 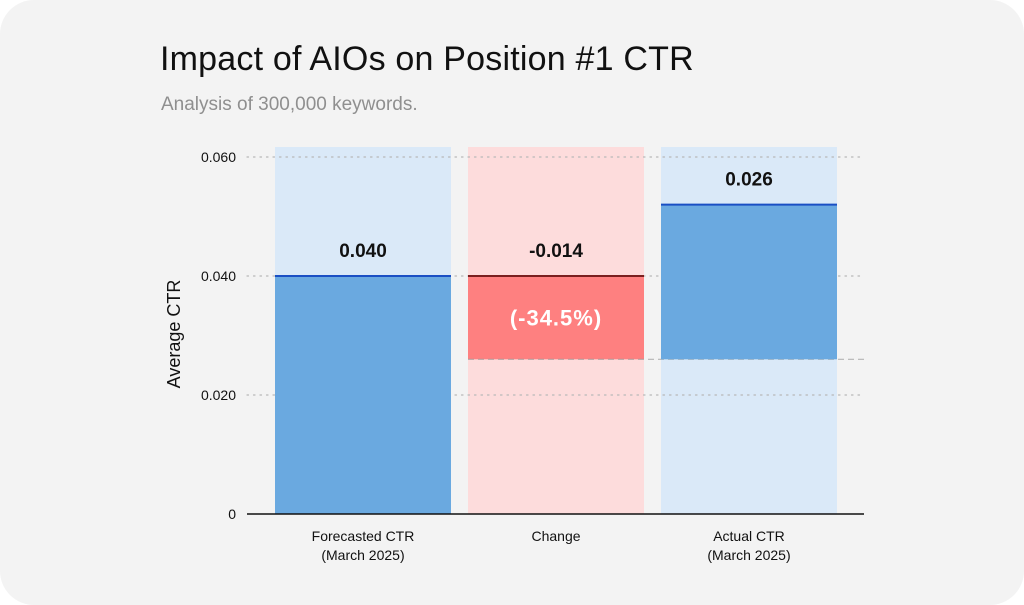 What do you see at coordinates (363, 251) in the screenshot?
I see `bar-value-label: 0.040` at bounding box center [363, 251].